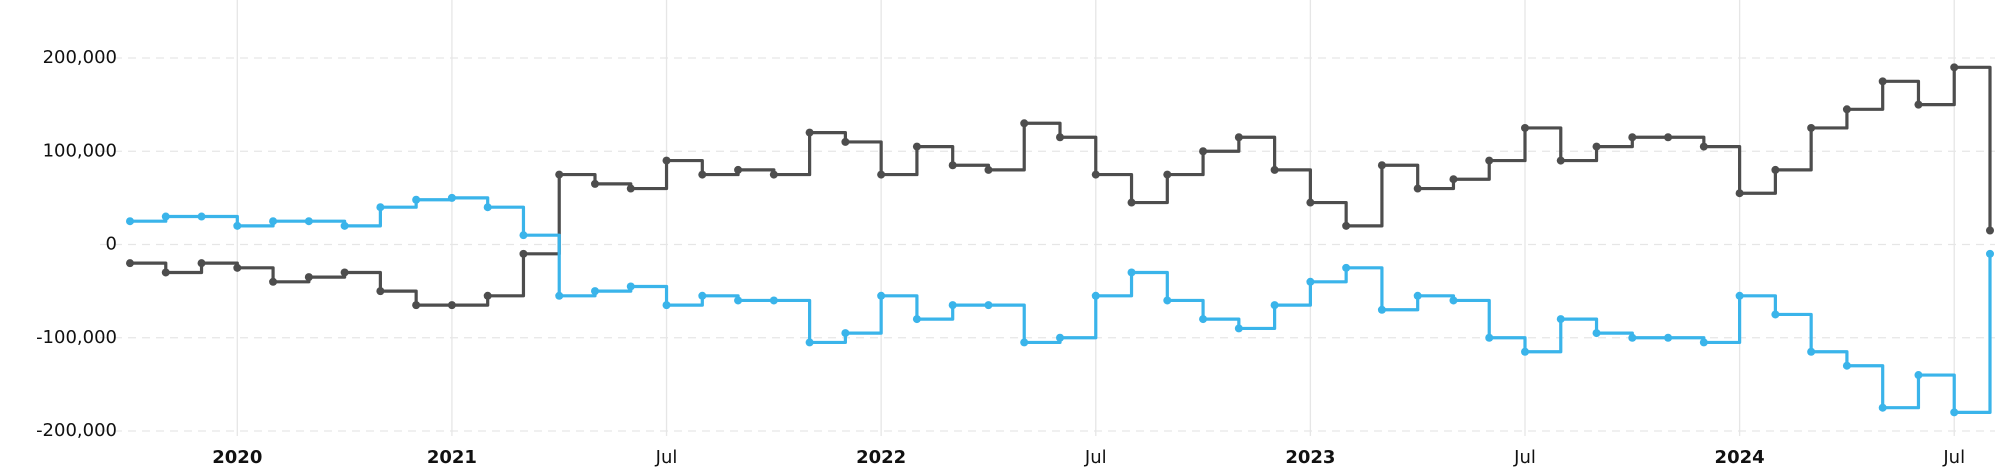 The width and height of the screenshot is (1999, 476). Describe the element at coordinates (80, 150) in the screenshot. I see `y-tick-label: 100,000` at that location.